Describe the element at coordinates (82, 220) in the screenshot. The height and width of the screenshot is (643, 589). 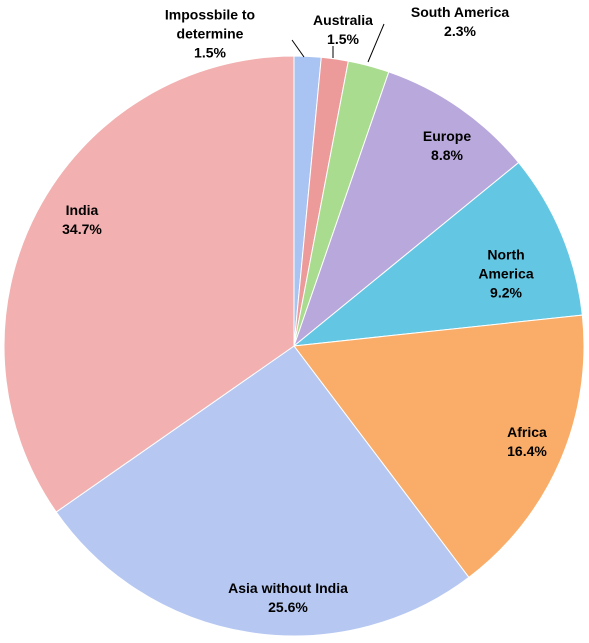
I see `slice-label: India 34.7%` at that location.